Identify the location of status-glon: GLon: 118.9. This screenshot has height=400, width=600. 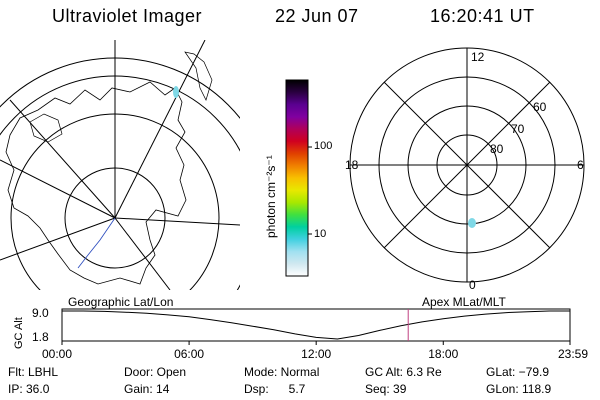
(519, 389).